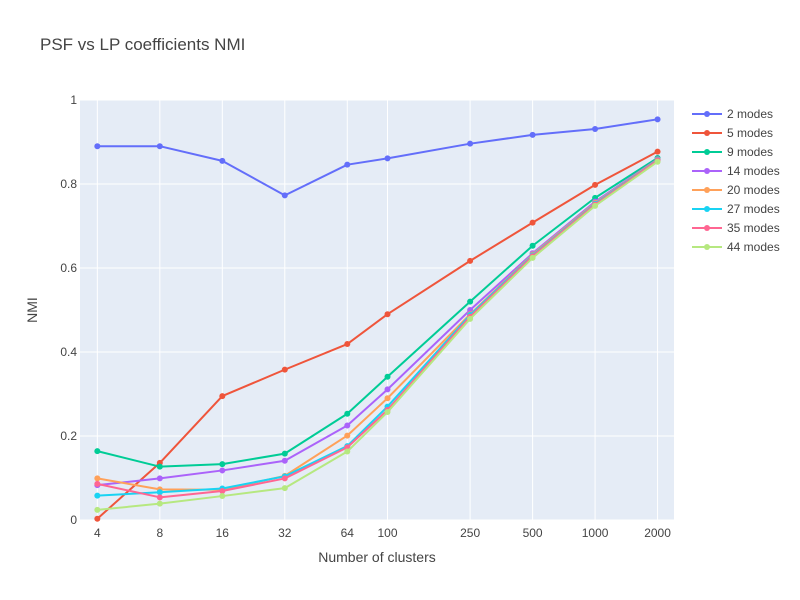 This screenshot has height=600, width=800. What do you see at coordinates (68, 184) in the screenshot?
I see `y-tick-label: 0.8` at bounding box center [68, 184].